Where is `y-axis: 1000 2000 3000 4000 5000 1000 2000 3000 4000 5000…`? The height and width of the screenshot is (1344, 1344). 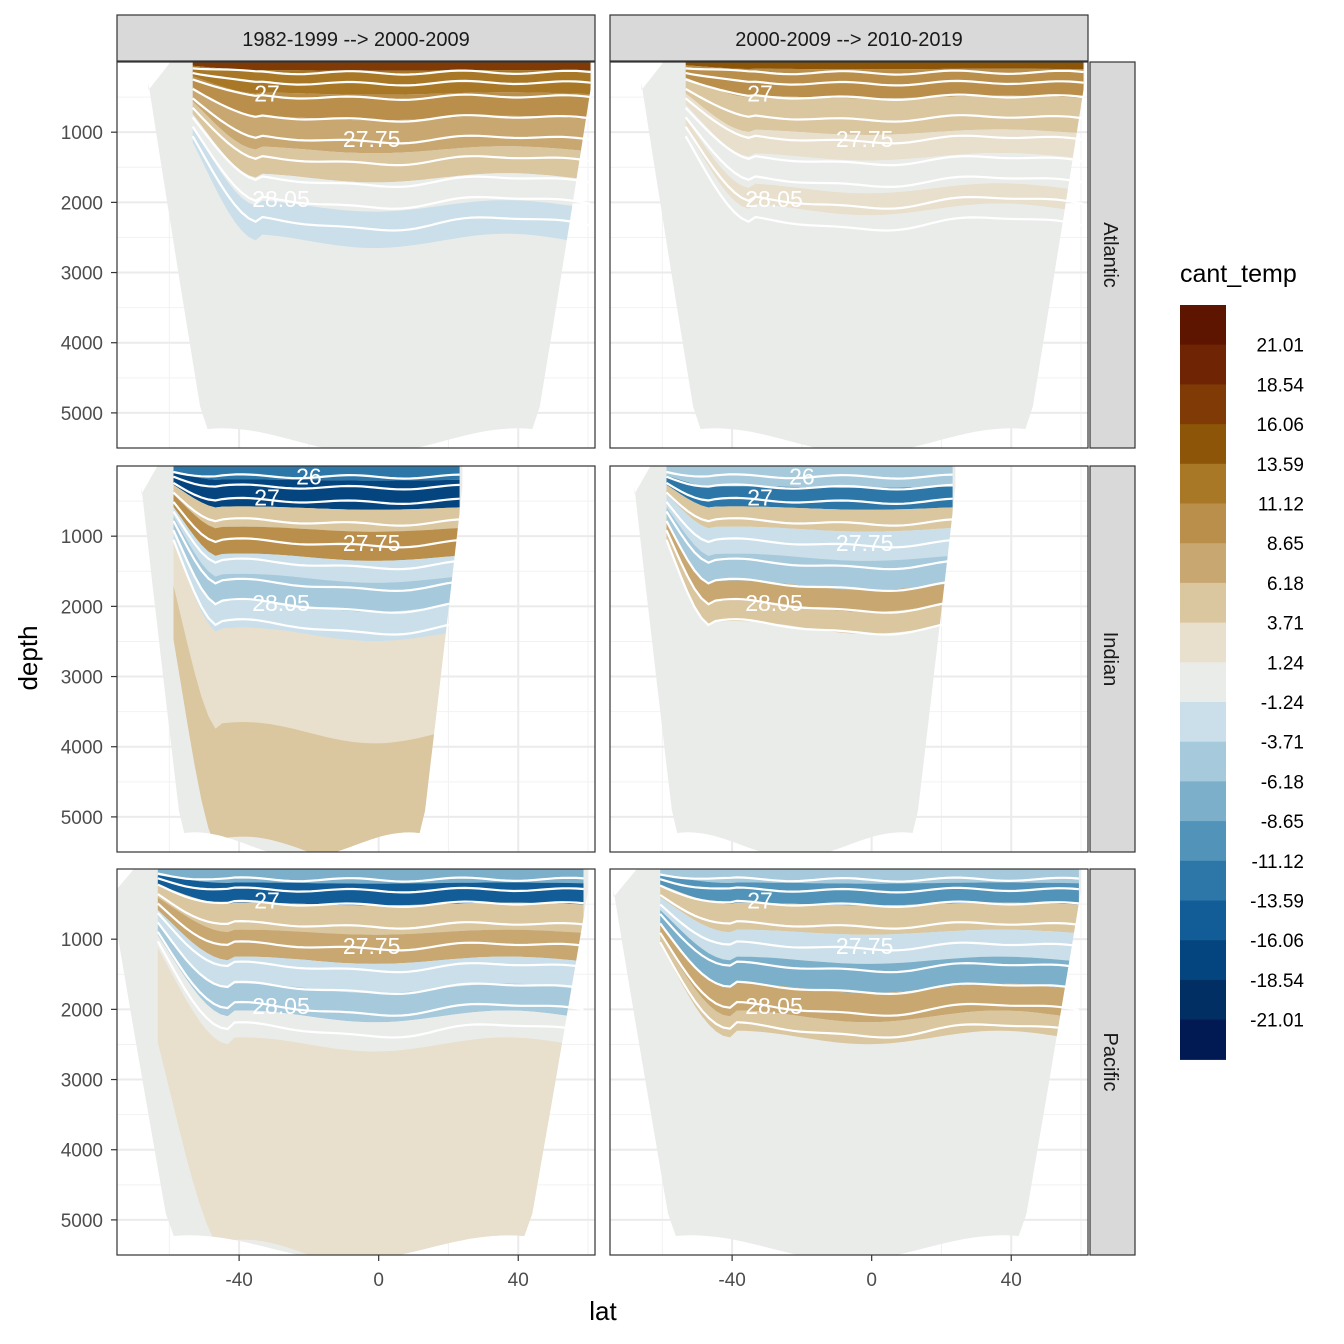
y-axis: 1000 2000 3000 4000 5000 1000 2000 3000 4000 5000… is located at coordinates (89, 677).